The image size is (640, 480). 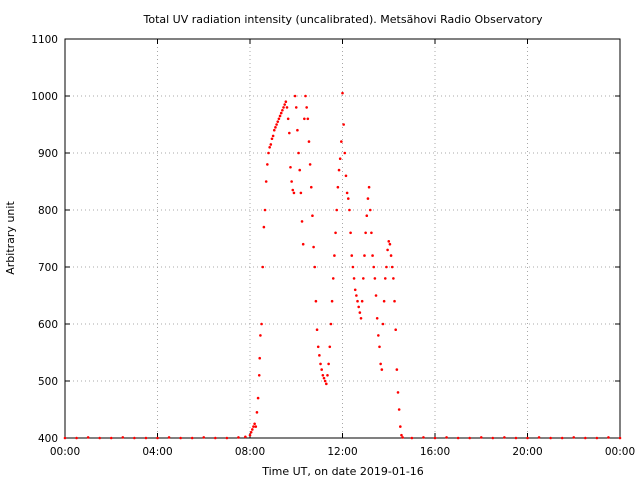 I want to click on y-tick-label: 700, so click(x=48, y=268).